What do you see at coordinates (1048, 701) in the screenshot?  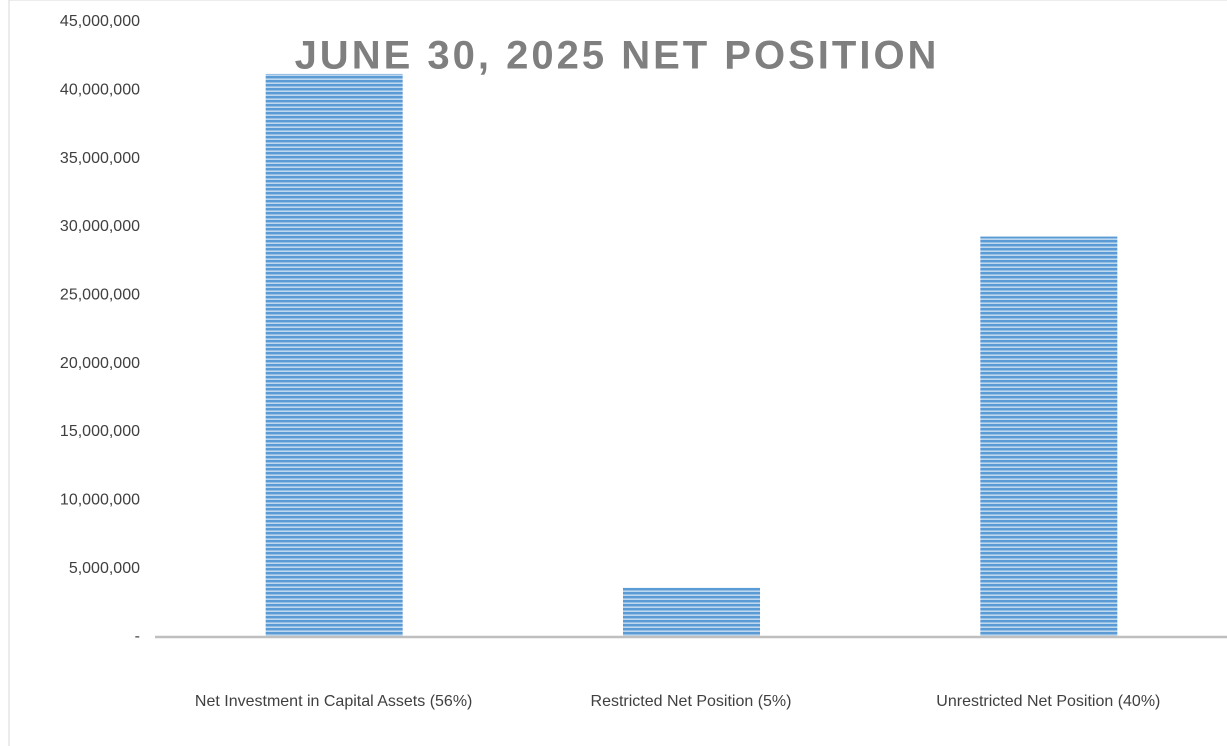 I see `x-tick-label: Unrestricted Net Position (40%)` at bounding box center [1048, 701].